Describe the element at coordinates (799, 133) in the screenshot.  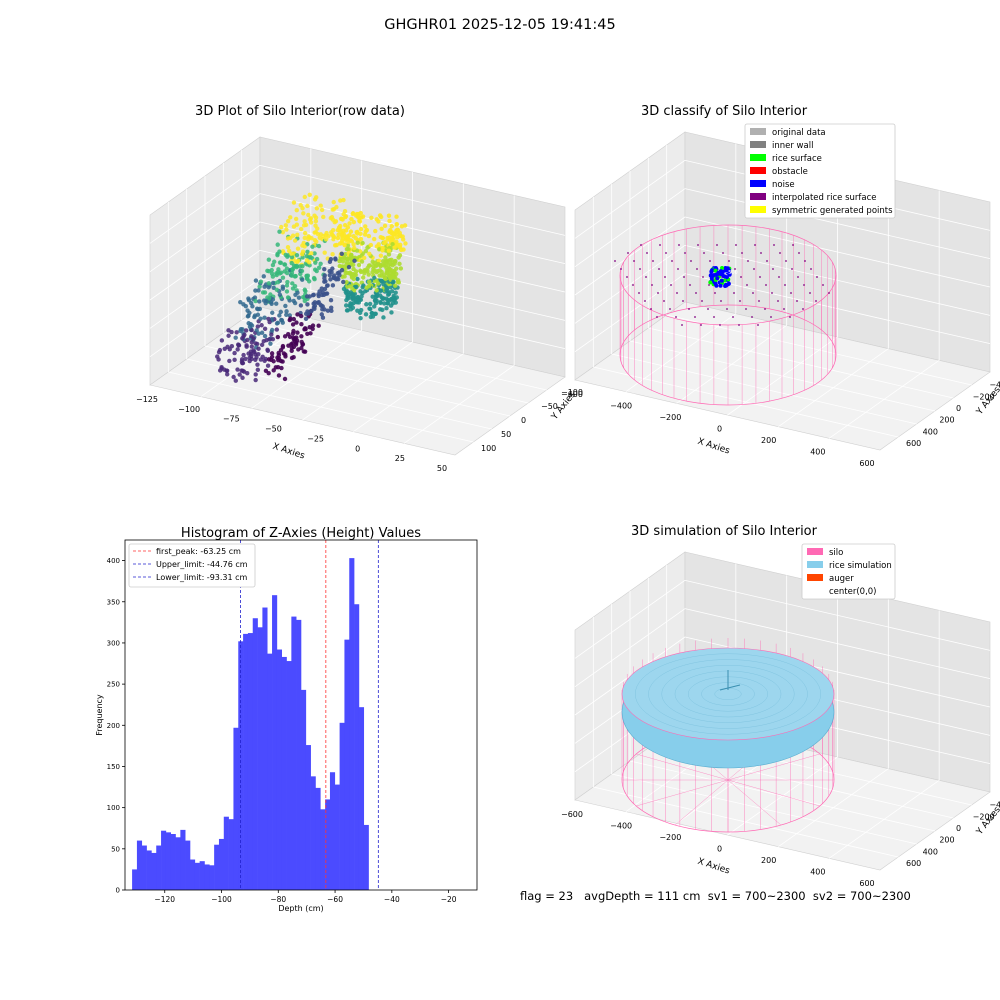
I see `legend-label: original data` at that location.